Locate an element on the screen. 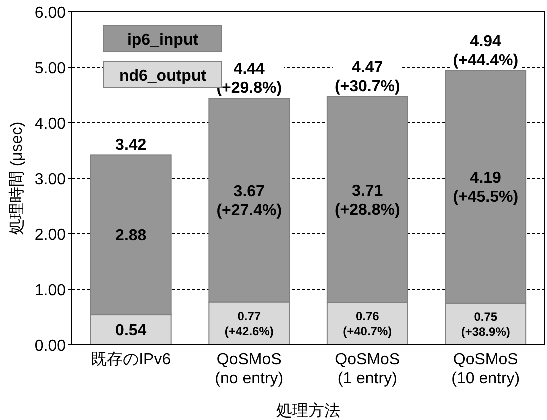  data-label: 0.76 (+40.7%) is located at coordinates (367, 324).